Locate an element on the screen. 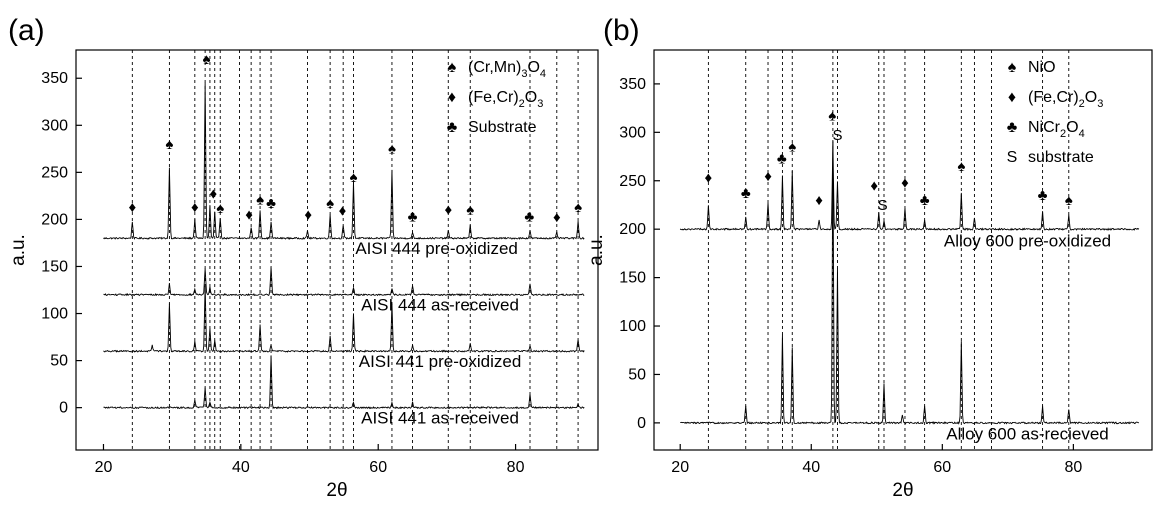 This screenshot has width=1161, height=509. legend-label: (Cr,Mn)3O4 is located at coordinates (507, 69).